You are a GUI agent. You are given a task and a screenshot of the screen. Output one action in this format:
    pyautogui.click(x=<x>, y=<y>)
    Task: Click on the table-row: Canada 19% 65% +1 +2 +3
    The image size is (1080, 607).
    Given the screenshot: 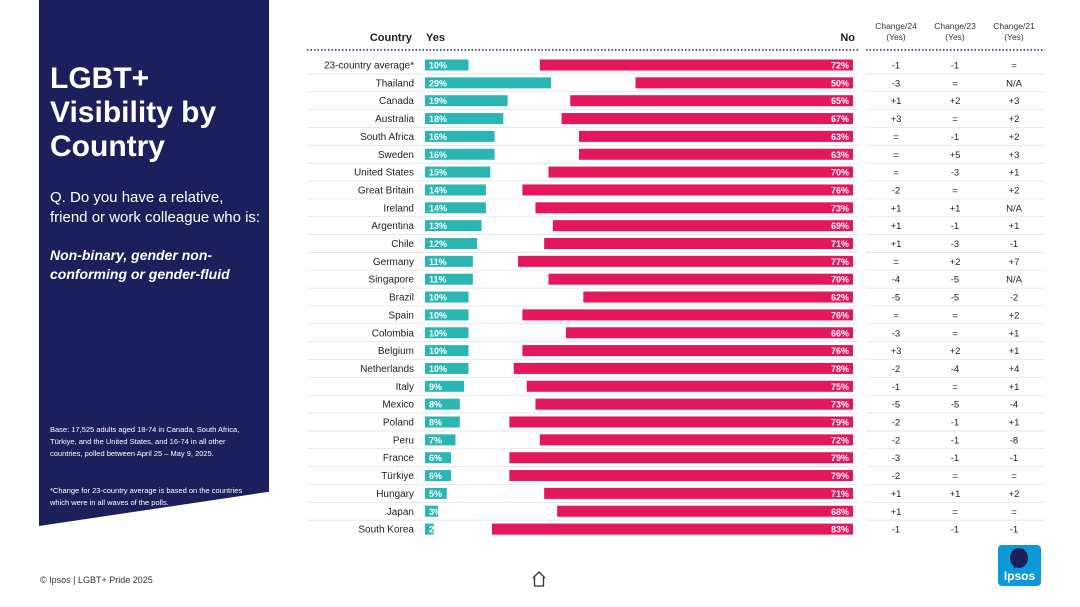 What is the action you would take?
    pyautogui.click(x=676, y=103)
    